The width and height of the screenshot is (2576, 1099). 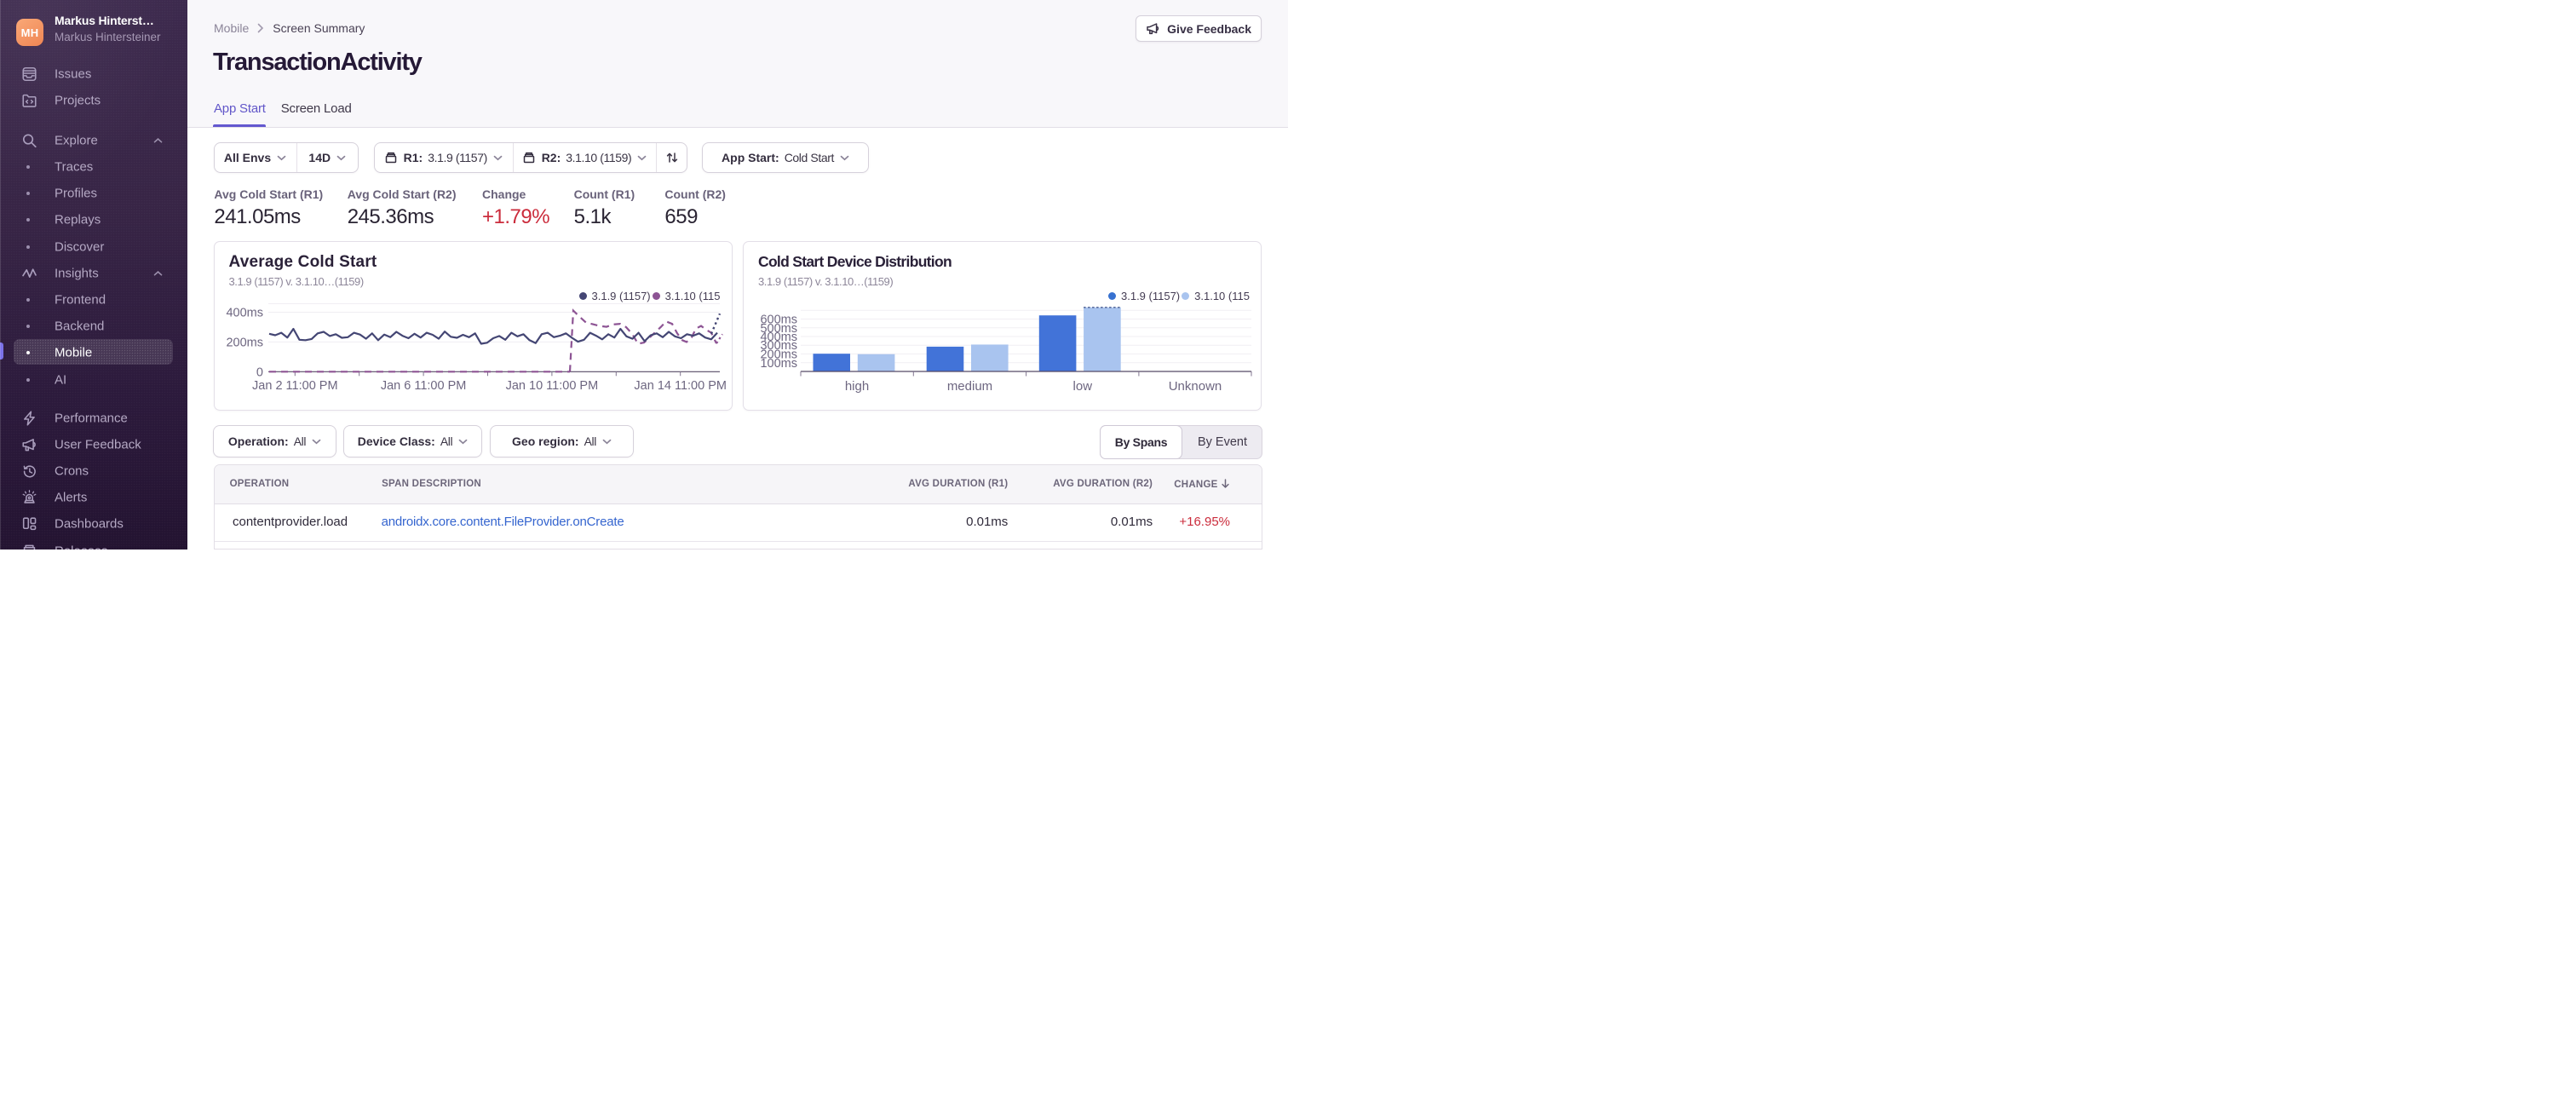 I want to click on svg-text: Jan 14 11:00 PM, so click(x=681, y=386).